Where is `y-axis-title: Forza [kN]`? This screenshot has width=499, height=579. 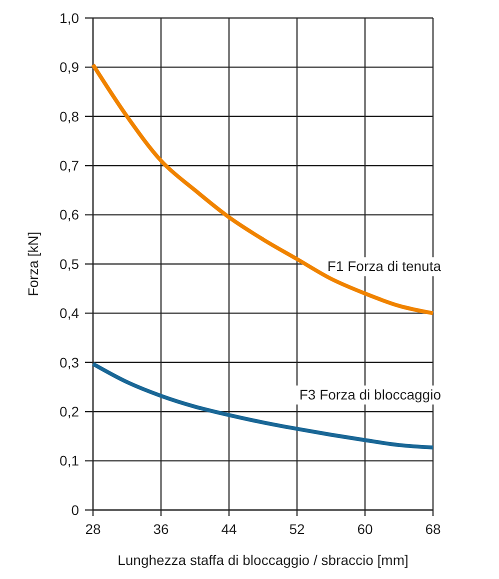
y-axis-title: Forza [kN] is located at coordinates (33, 264).